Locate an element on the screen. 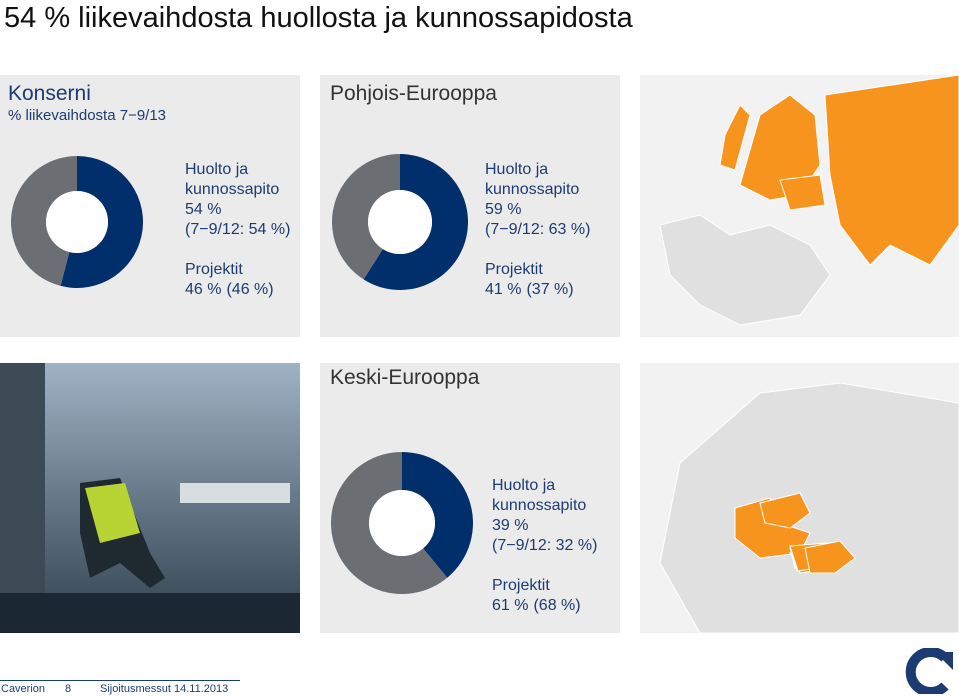 The width and height of the screenshot is (959, 697). comparison-label: (37 %) is located at coordinates (550, 289).